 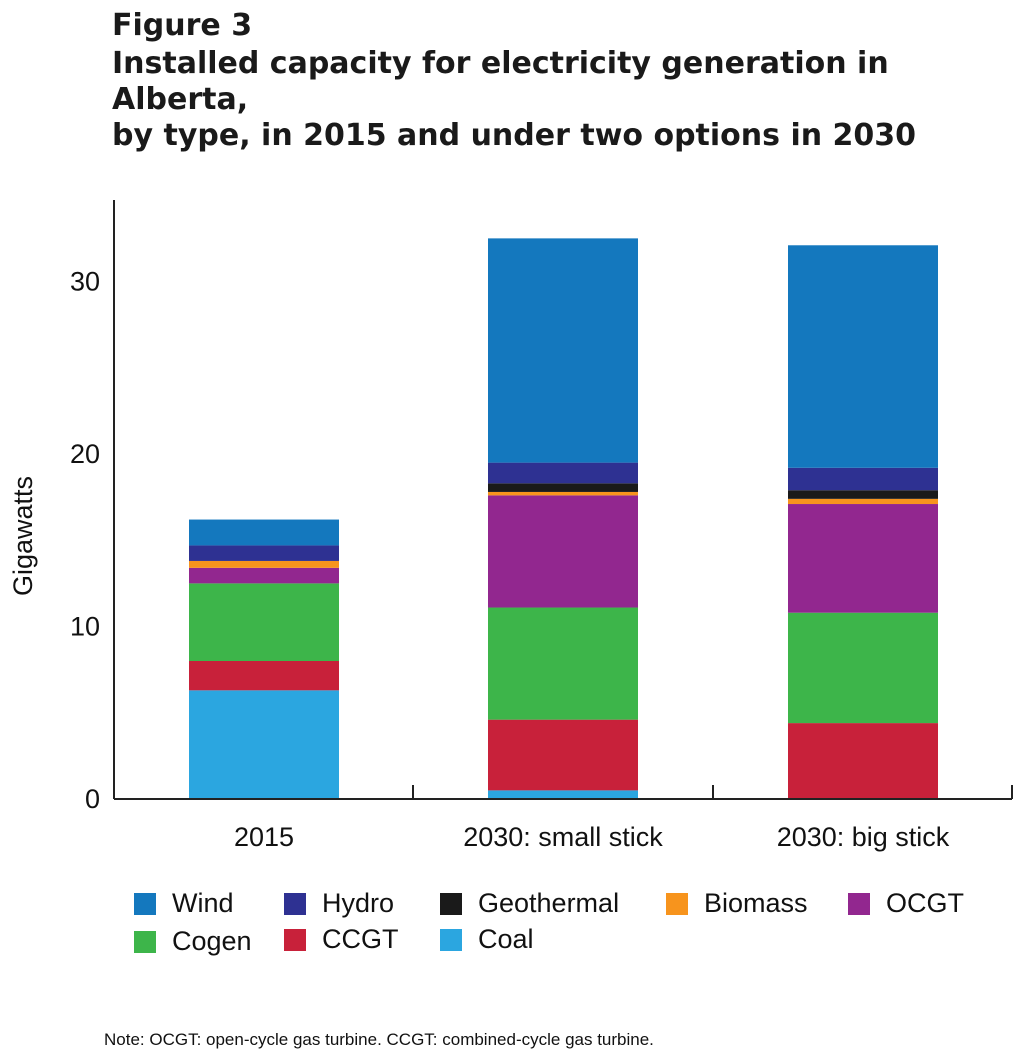 I want to click on legend-swatch-ccgt, so click(x=295, y=939).